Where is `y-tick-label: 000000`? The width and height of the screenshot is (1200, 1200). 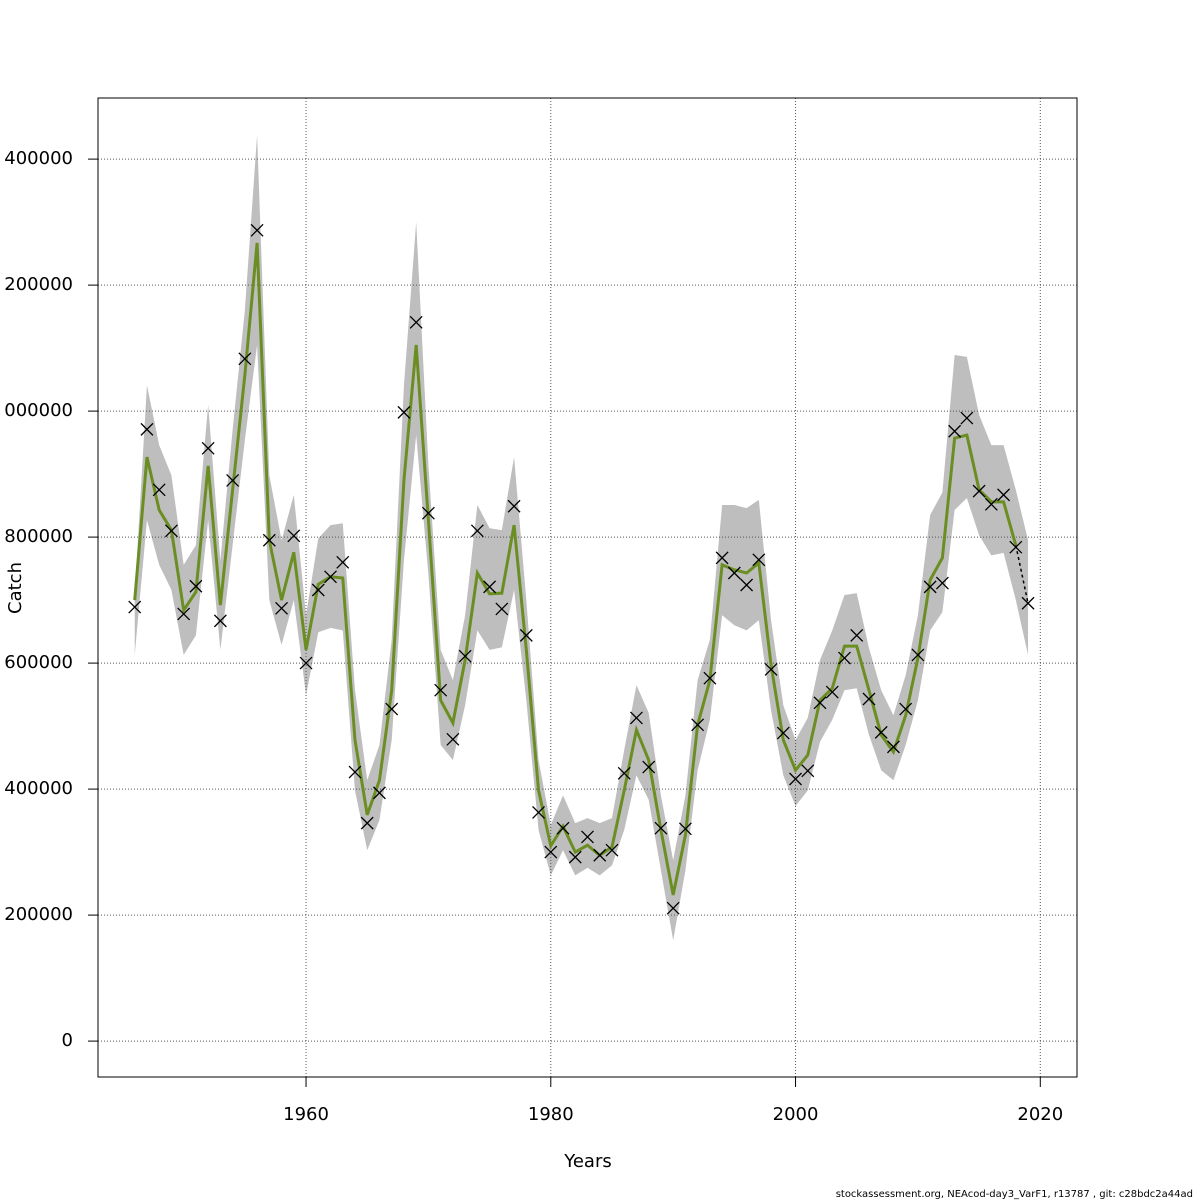 y-tick-label: 000000 is located at coordinates (38, 410).